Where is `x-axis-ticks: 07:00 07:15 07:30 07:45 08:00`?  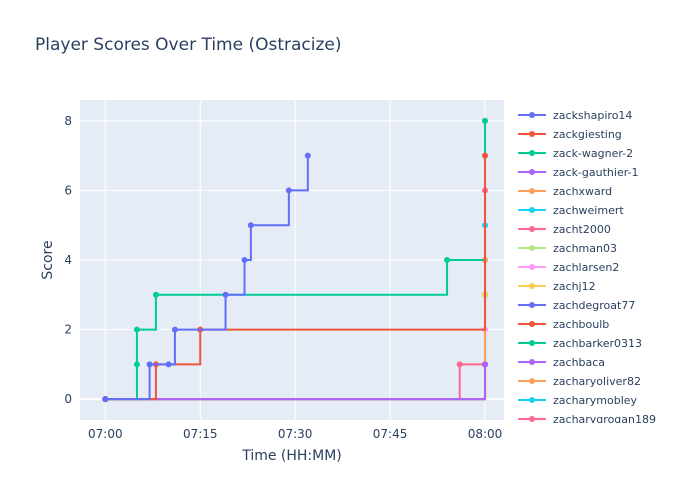
x-axis-ticks: 07:00 07:15 07:30 07:45 08:00 is located at coordinates (295, 434).